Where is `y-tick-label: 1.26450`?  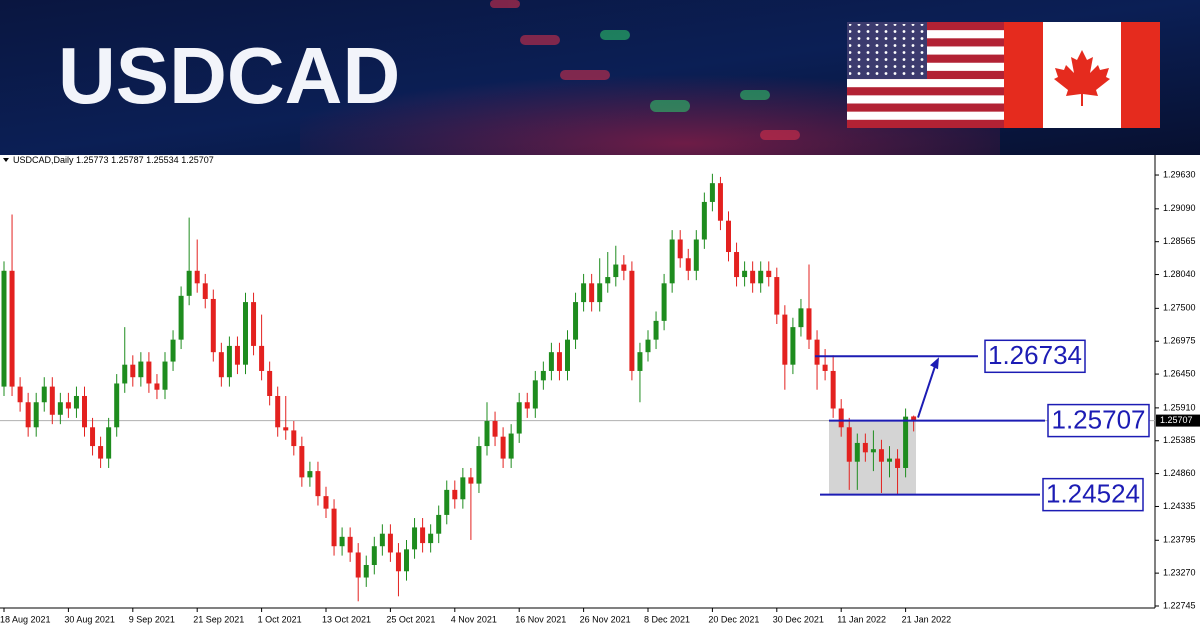 y-tick-label: 1.26450 is located at coordinates (1179, 373).